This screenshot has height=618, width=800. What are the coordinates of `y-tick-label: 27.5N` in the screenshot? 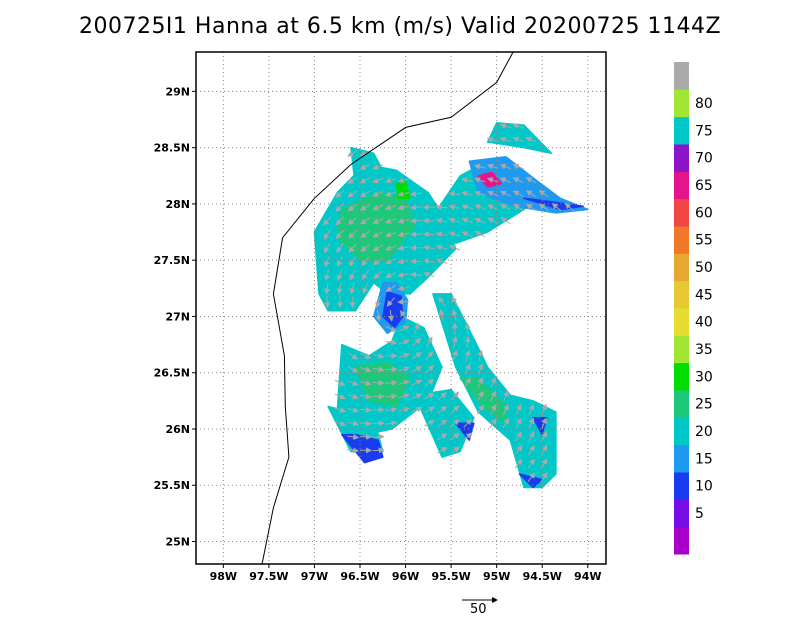 It's located at (172, 260).